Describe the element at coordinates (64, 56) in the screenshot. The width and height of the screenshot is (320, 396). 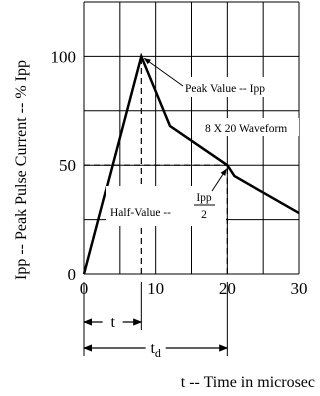
I see `y-tick-label: 100` at that location.